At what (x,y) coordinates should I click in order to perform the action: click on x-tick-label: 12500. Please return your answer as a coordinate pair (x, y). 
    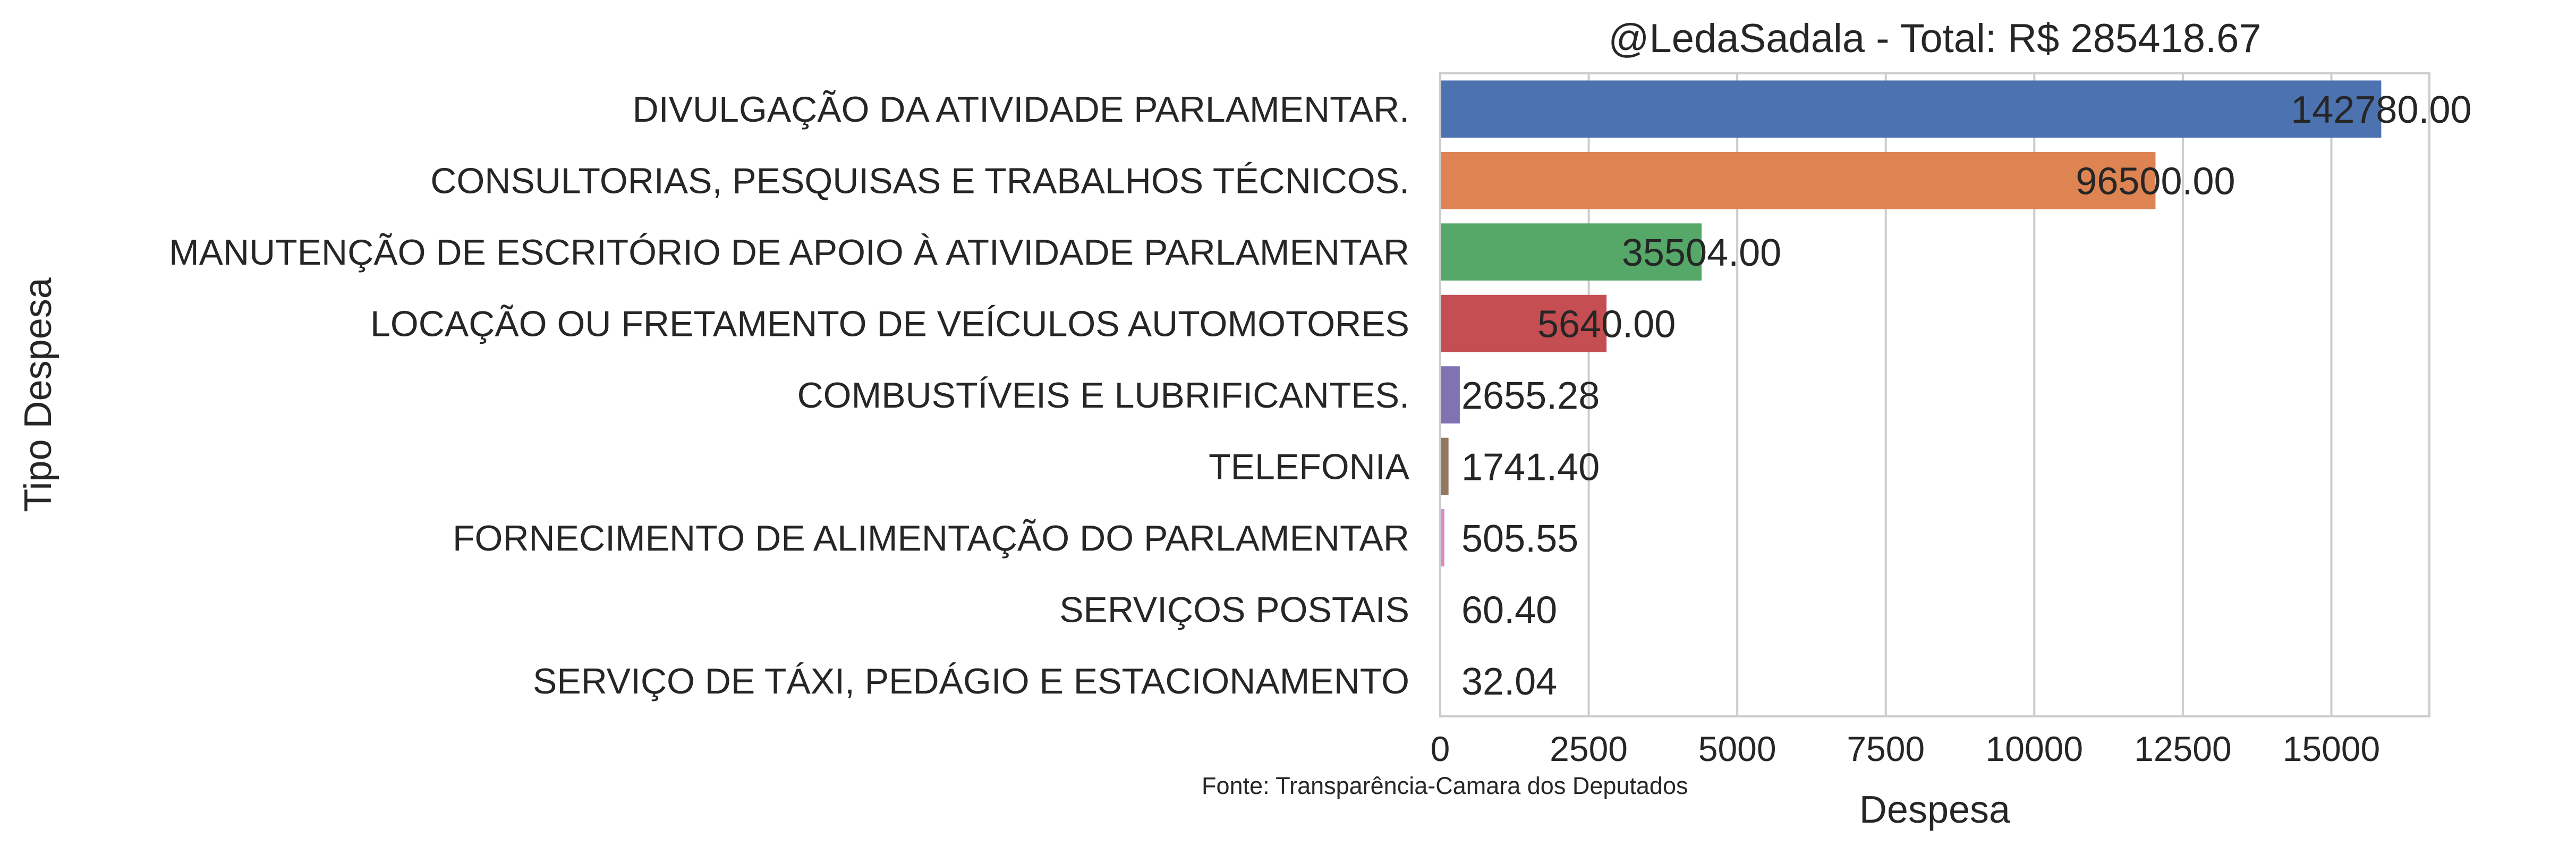
    Looking at the image, I should click on (2183, 749).